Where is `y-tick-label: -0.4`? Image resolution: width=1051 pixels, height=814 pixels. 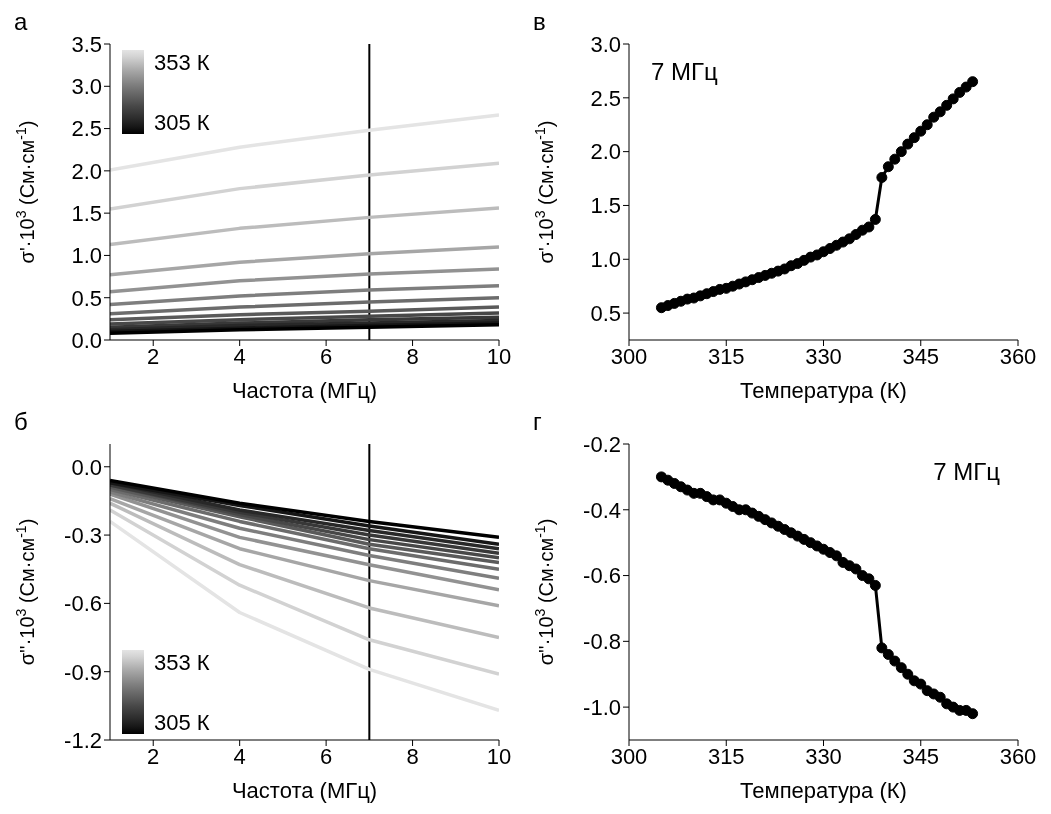
y-tick-label: -0.4 is located at coordinates (602, 510).